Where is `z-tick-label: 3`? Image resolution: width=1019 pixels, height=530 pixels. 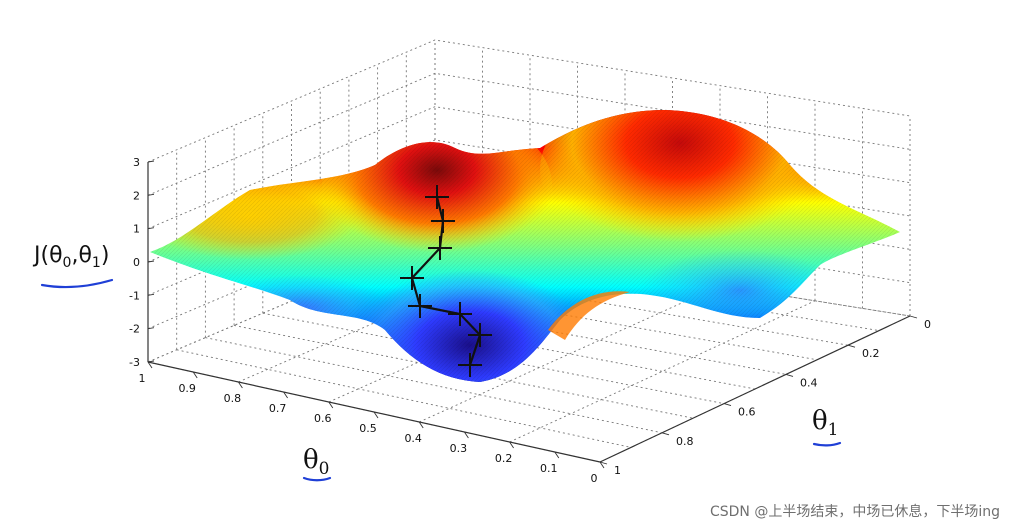
z-tick-label: 3 is located at coordinates (136, 162).